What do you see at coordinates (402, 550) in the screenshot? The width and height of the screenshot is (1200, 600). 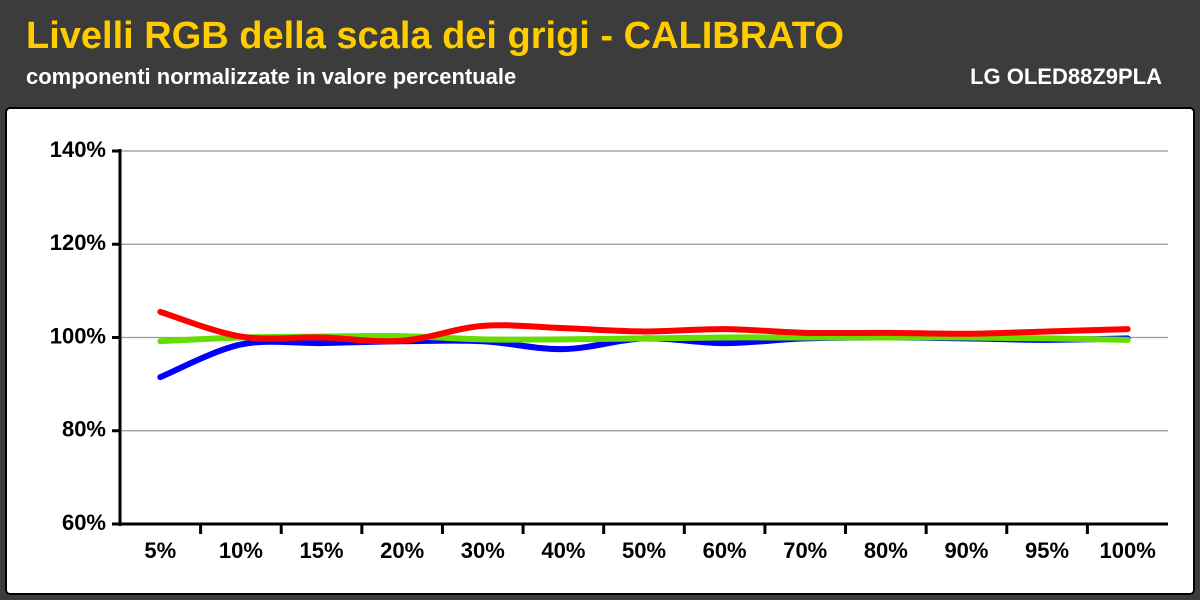 I see `x-tick-label: 20%` at bounding box center [402, 550].